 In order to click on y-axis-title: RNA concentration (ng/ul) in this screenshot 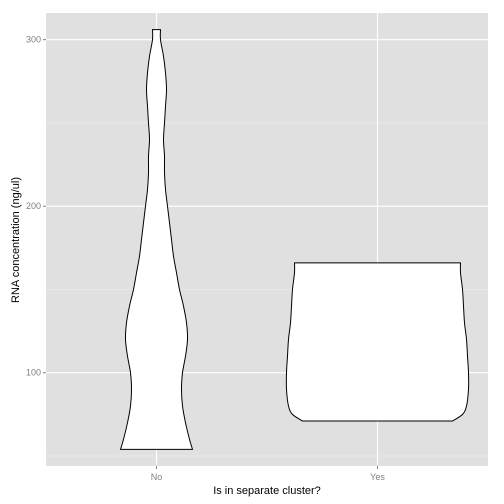, I will do `click(16, 240)`.